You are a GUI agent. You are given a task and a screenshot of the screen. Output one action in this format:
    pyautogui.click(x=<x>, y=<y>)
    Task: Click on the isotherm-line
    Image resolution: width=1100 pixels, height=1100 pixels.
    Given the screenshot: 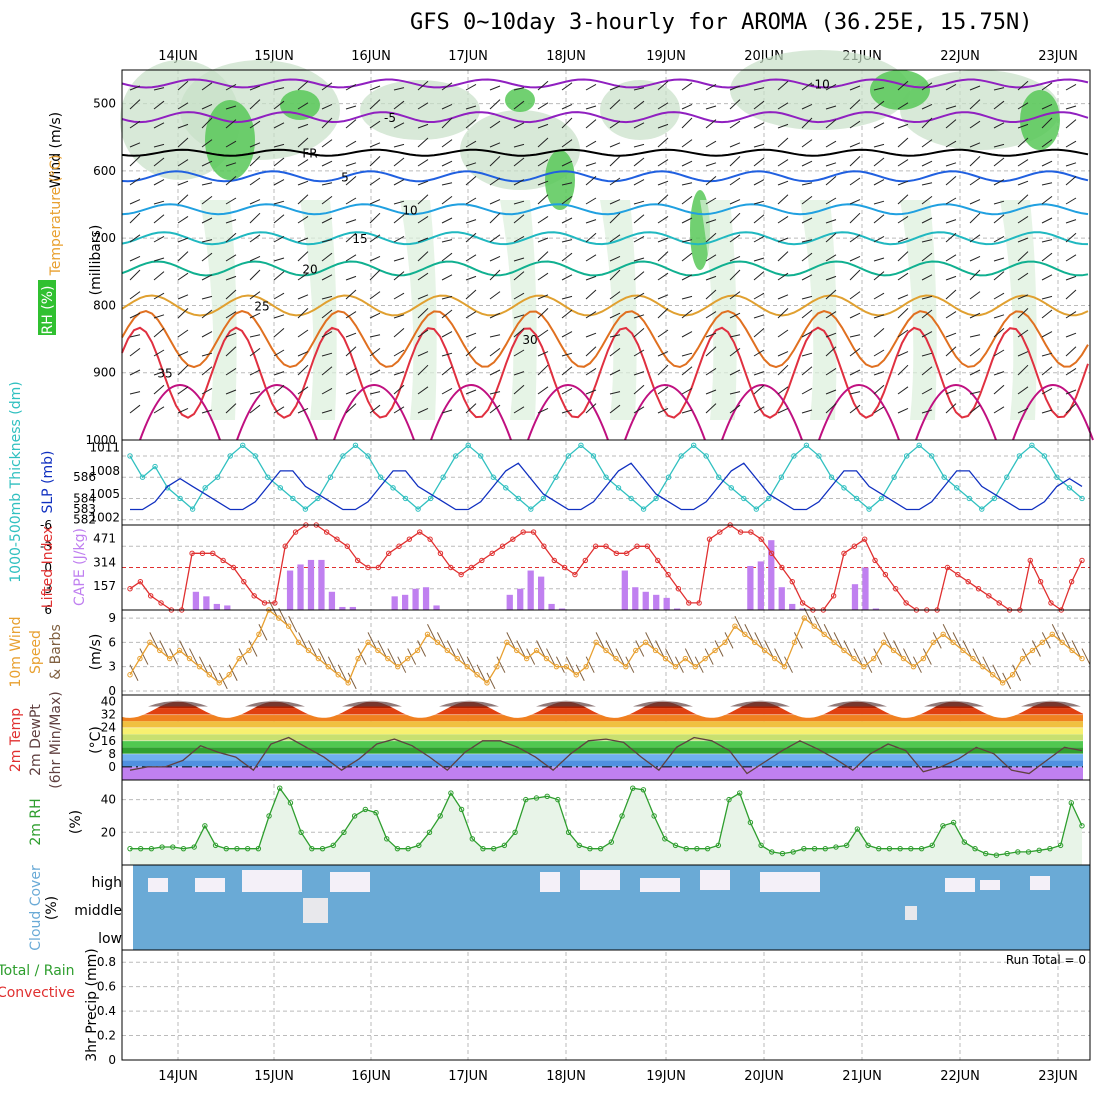 What is the action you would take?
    pyautogui.click(x=605, y=339)
    